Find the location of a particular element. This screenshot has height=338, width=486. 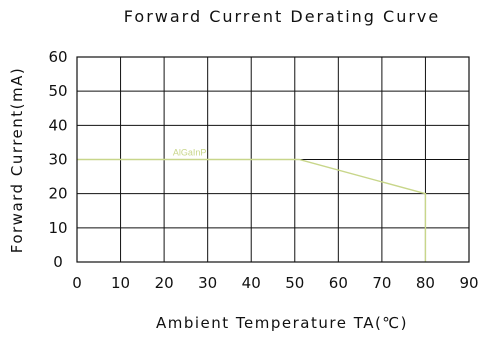

y-tick-0: 0 is located at coordinates (58, 262).